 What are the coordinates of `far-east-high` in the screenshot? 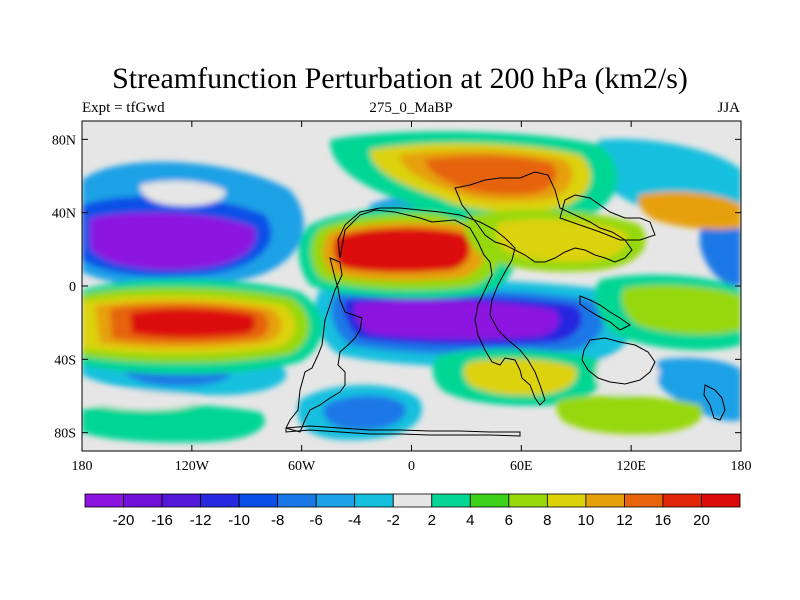 It's located at (689, 210).